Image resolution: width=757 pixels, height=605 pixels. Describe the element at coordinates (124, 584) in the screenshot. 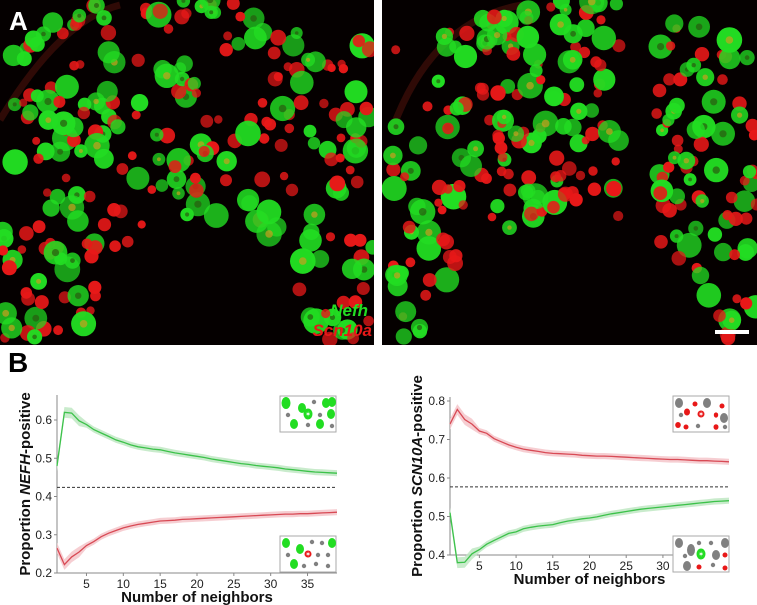

I see `x-tick-label: 10` at that location.